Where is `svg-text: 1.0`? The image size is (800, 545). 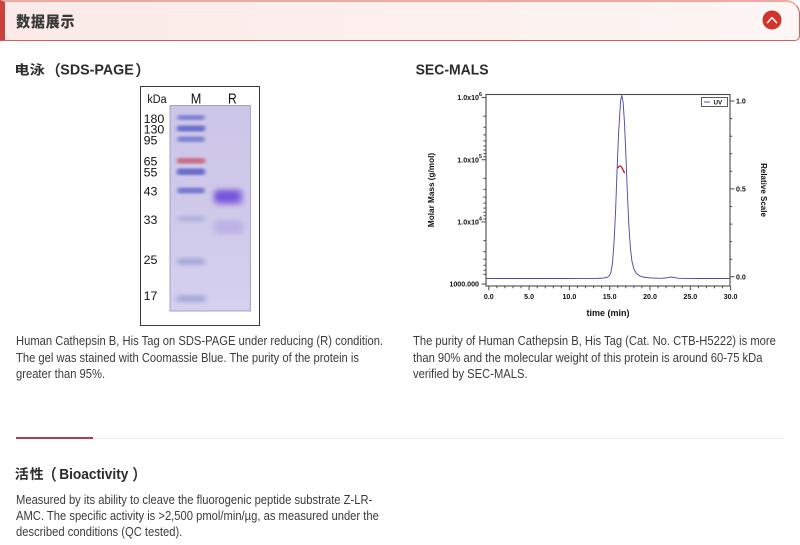
svg-text: 1.0 is located at coordinates (741, 102).